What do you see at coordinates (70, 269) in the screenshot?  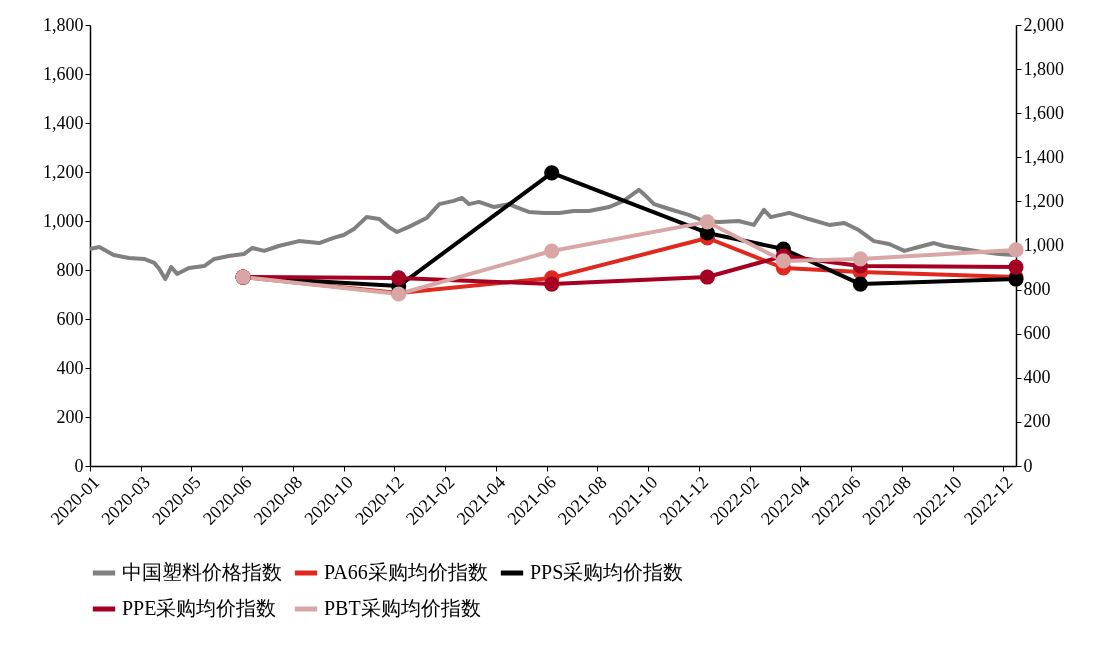 I see `y-tick-label: 800` at bounding box center [70, 269].